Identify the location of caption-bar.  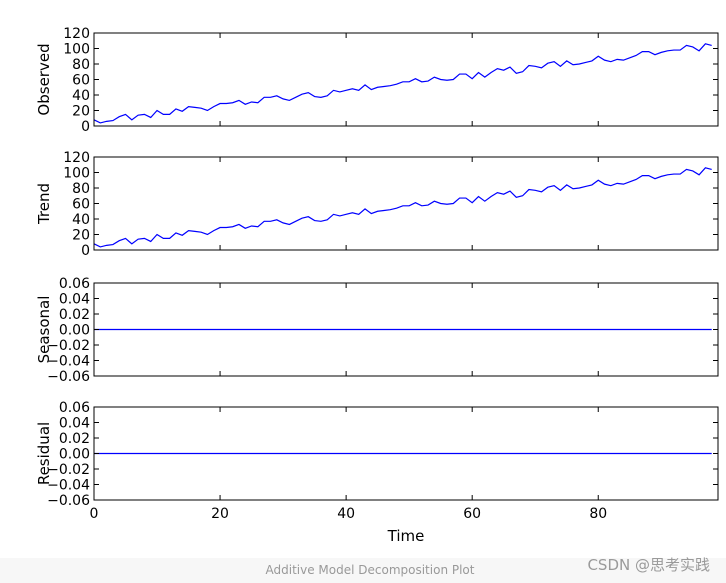
(363, 570).